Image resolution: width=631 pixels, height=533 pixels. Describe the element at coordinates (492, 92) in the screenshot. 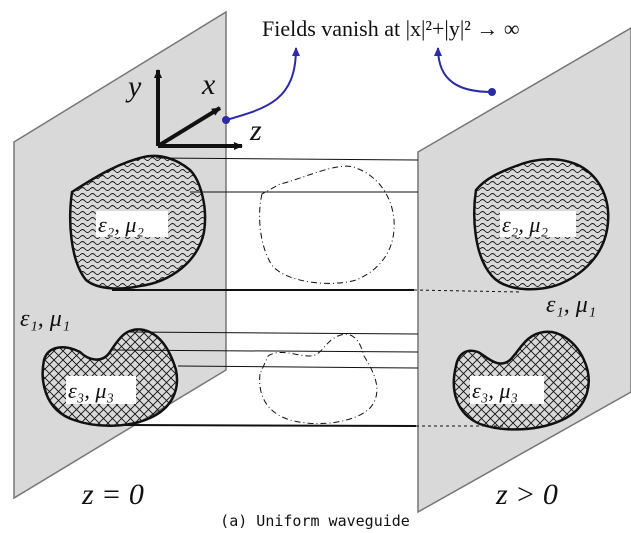

I see `blue-arrow-right-dot` at that location.